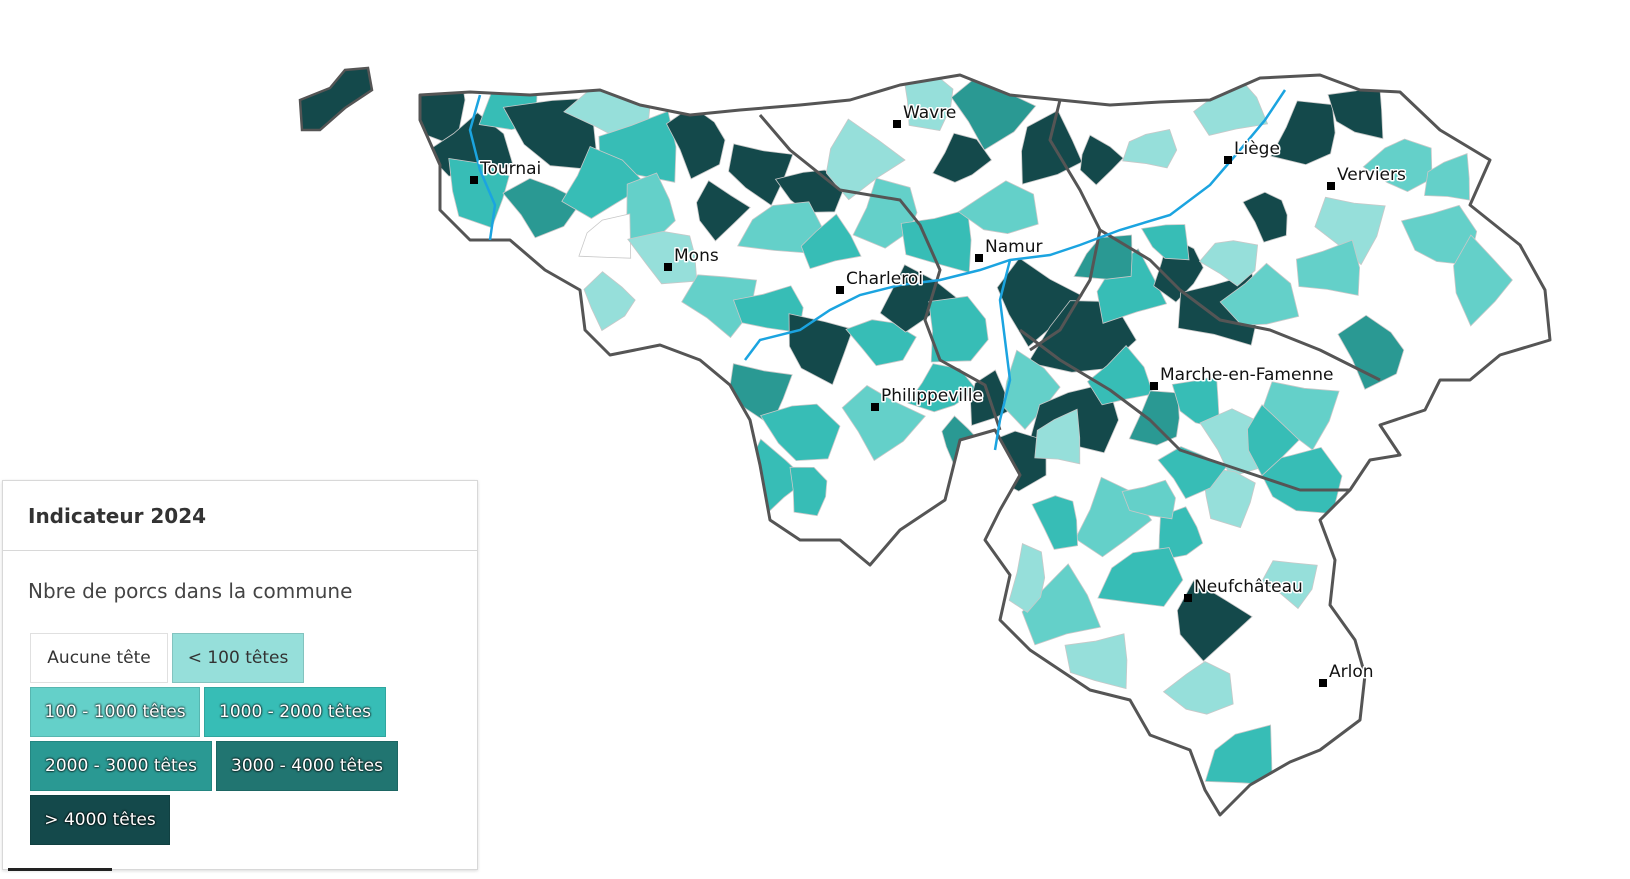  I want to click on city-label: Neufchâteau, so click(1248, 587).